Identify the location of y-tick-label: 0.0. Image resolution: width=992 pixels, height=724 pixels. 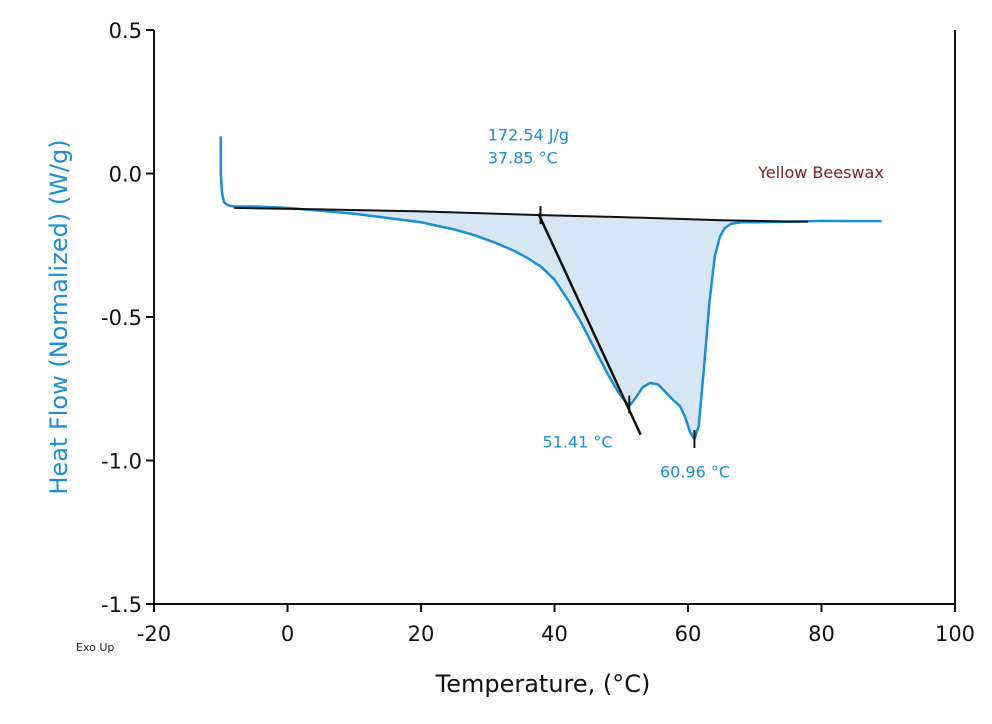
(125, 175).